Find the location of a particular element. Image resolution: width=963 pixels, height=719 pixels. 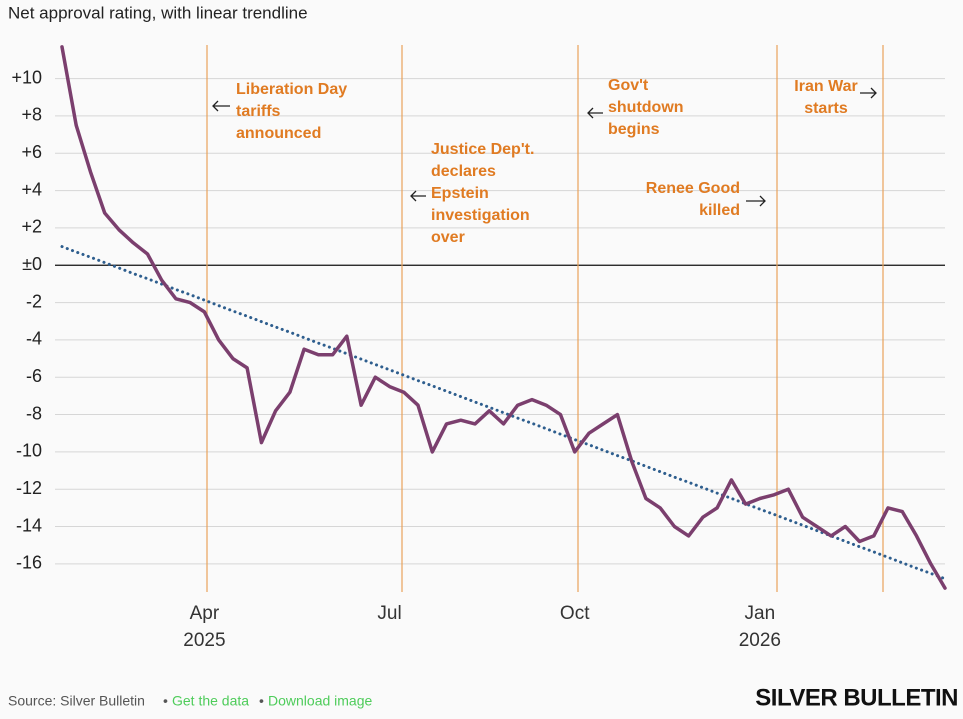

annotation: Renee Good is located at coordinates (693, 188).